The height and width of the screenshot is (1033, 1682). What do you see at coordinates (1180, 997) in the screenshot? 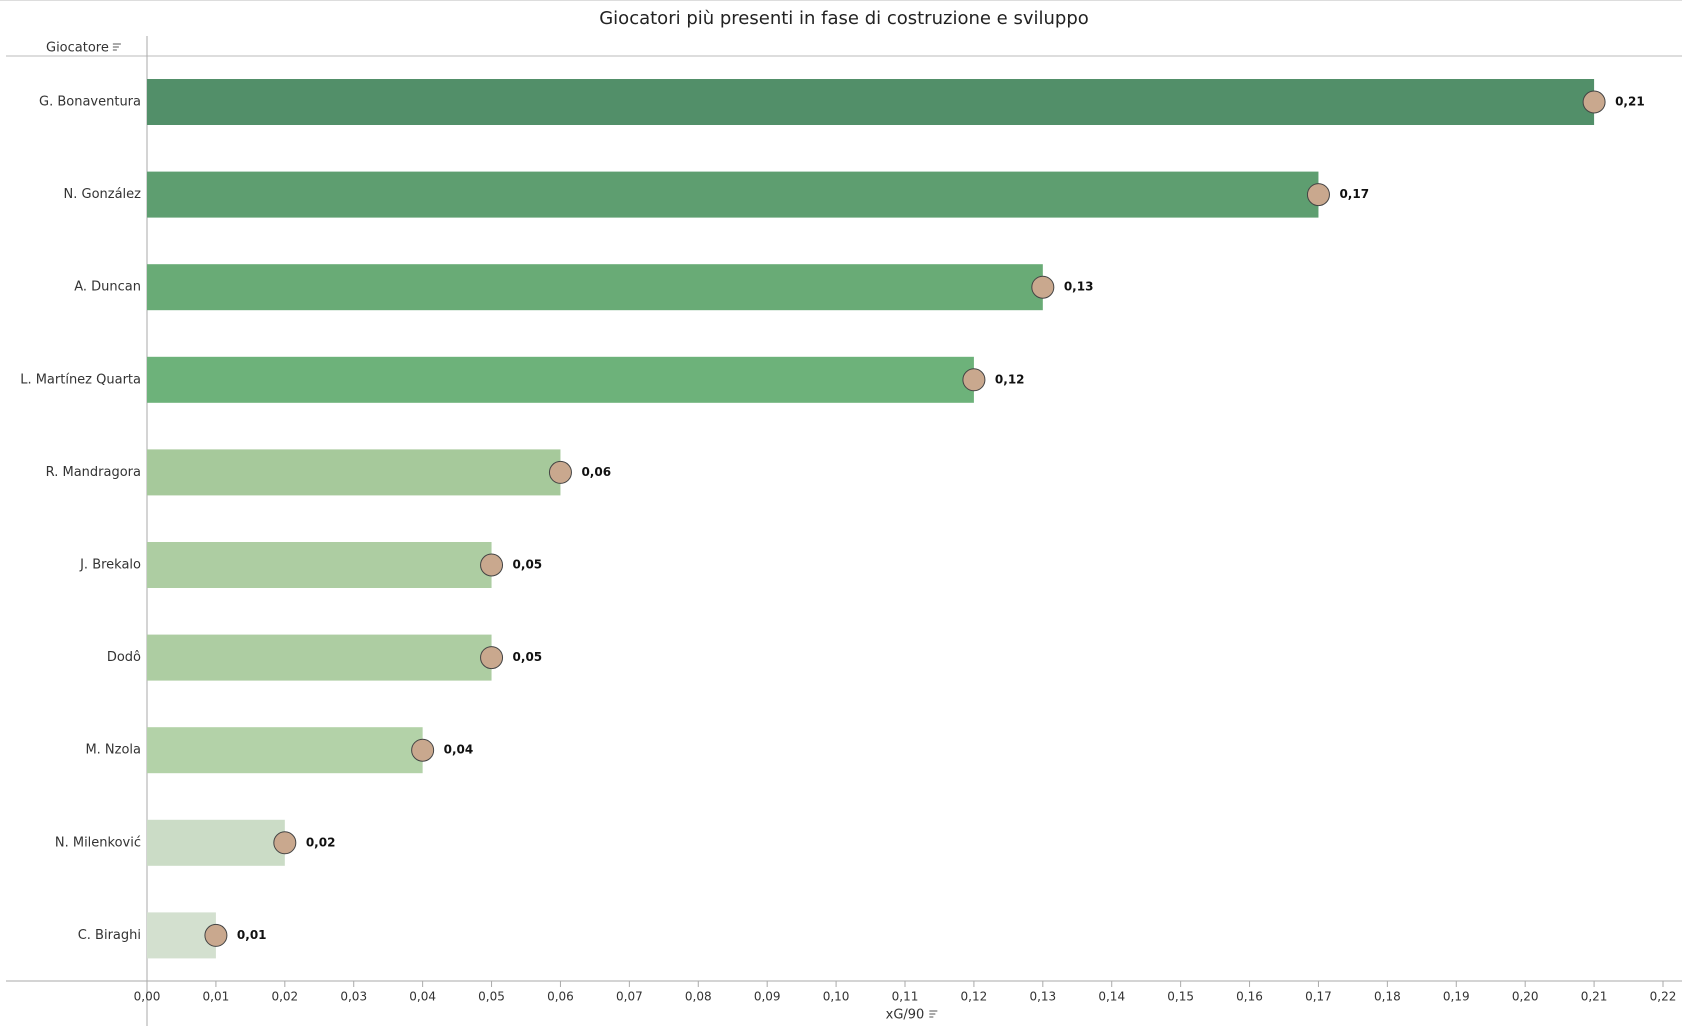
I see `x-tick-label: 0,15` at bounding box center [1180, 997].